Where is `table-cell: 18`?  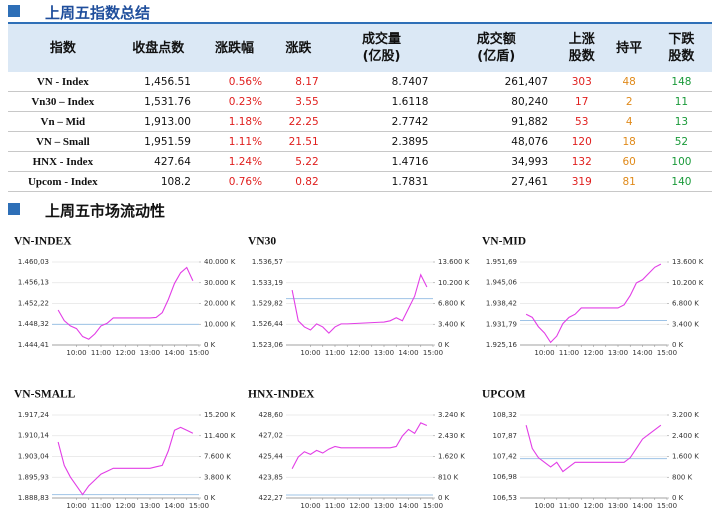
table-cell: 18 is located at coordinates (629, 141).